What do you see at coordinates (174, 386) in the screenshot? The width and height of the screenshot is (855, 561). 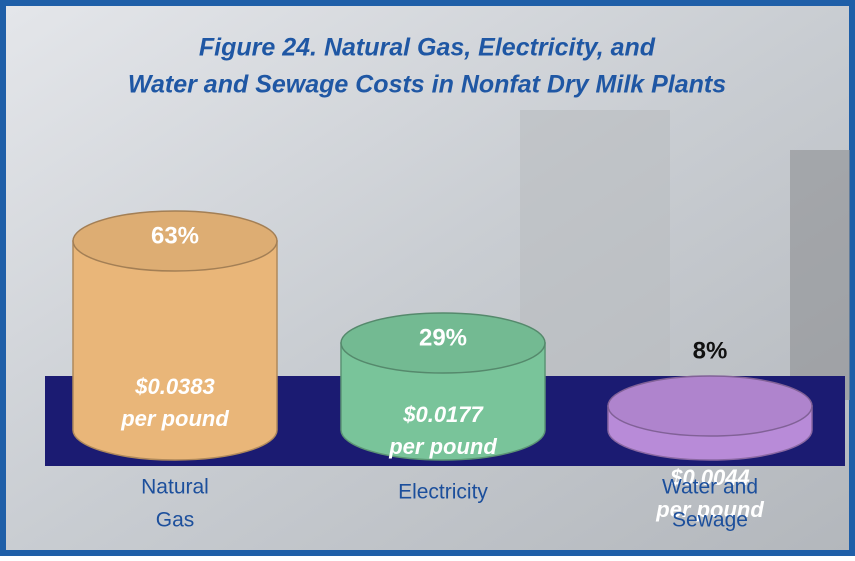 I see `cost-label: $0.0383` at bounding box center [174, 386].